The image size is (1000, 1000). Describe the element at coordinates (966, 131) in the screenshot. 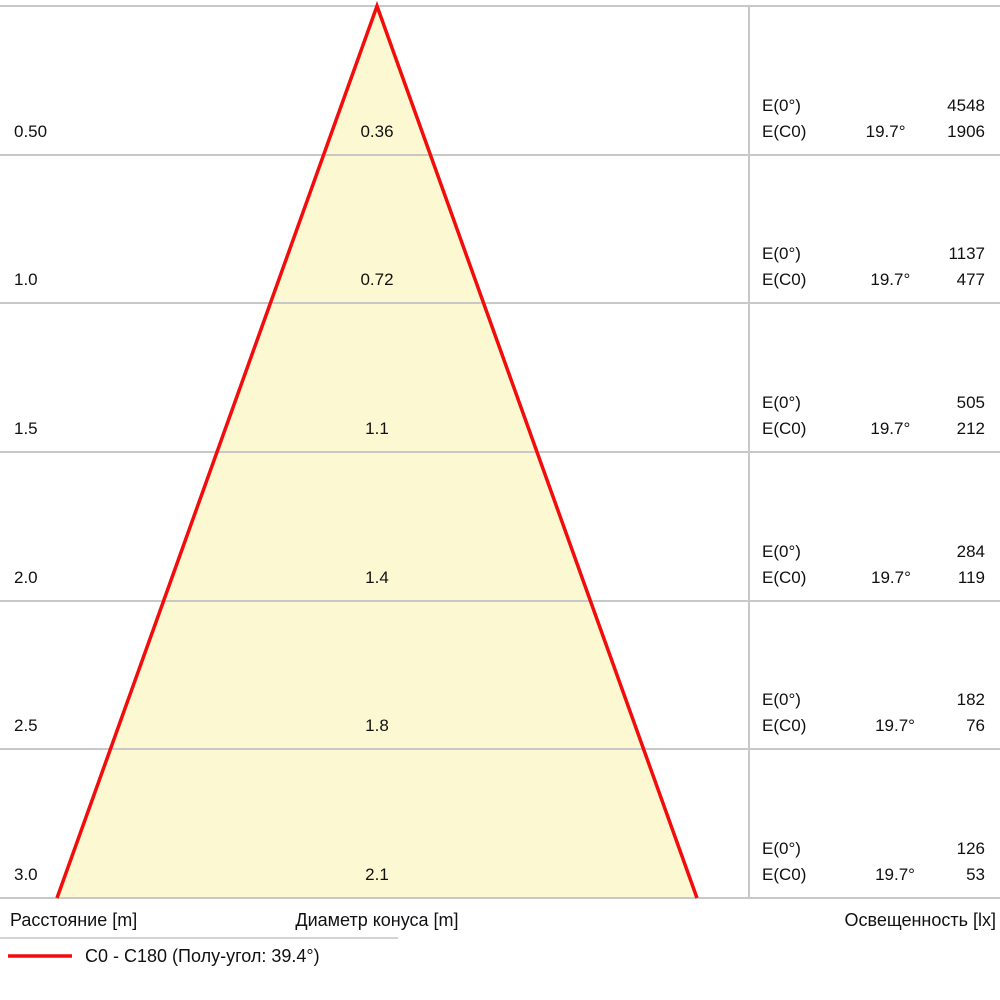

I see `ec0-value: 1906` at that location.